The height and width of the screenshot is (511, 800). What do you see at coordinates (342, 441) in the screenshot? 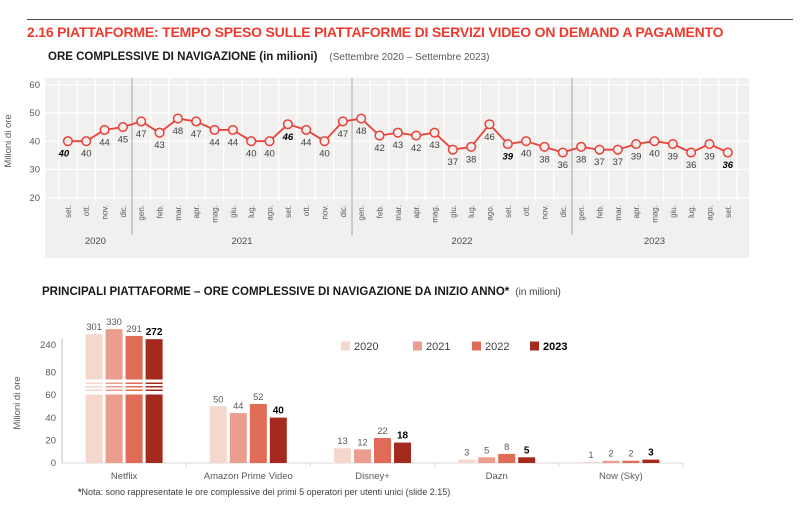
I see `bar-value-label: 13` at bounding box center [342, 441].